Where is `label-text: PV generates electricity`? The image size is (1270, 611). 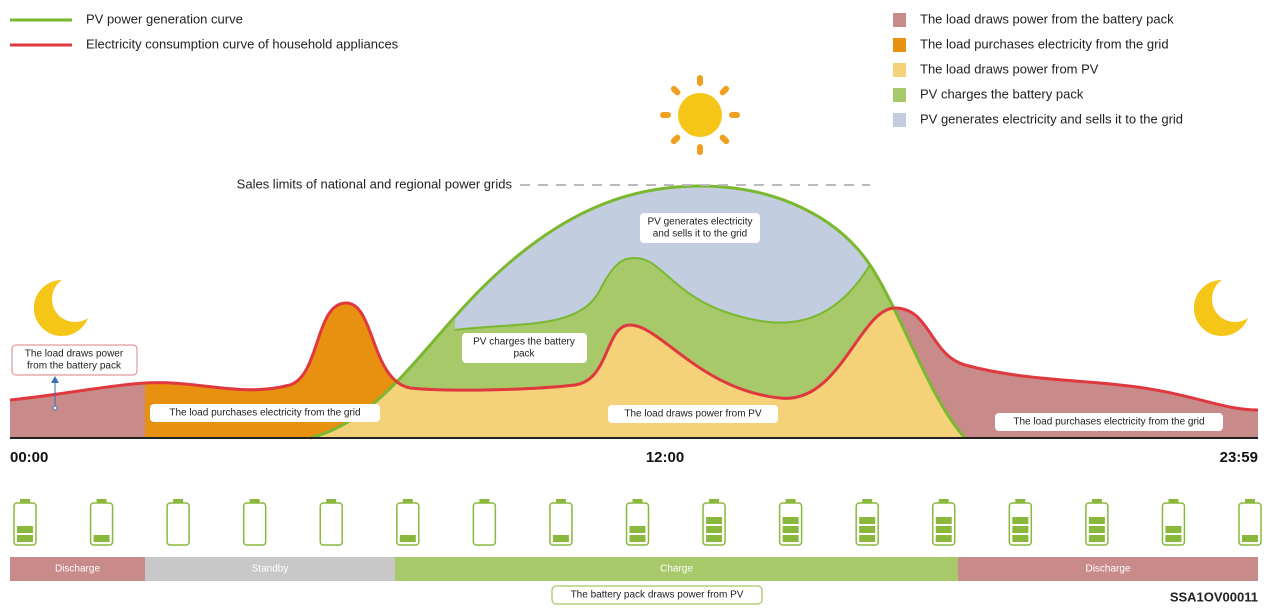
label-text: PV generates electricity is located at coordinates (699, 222).